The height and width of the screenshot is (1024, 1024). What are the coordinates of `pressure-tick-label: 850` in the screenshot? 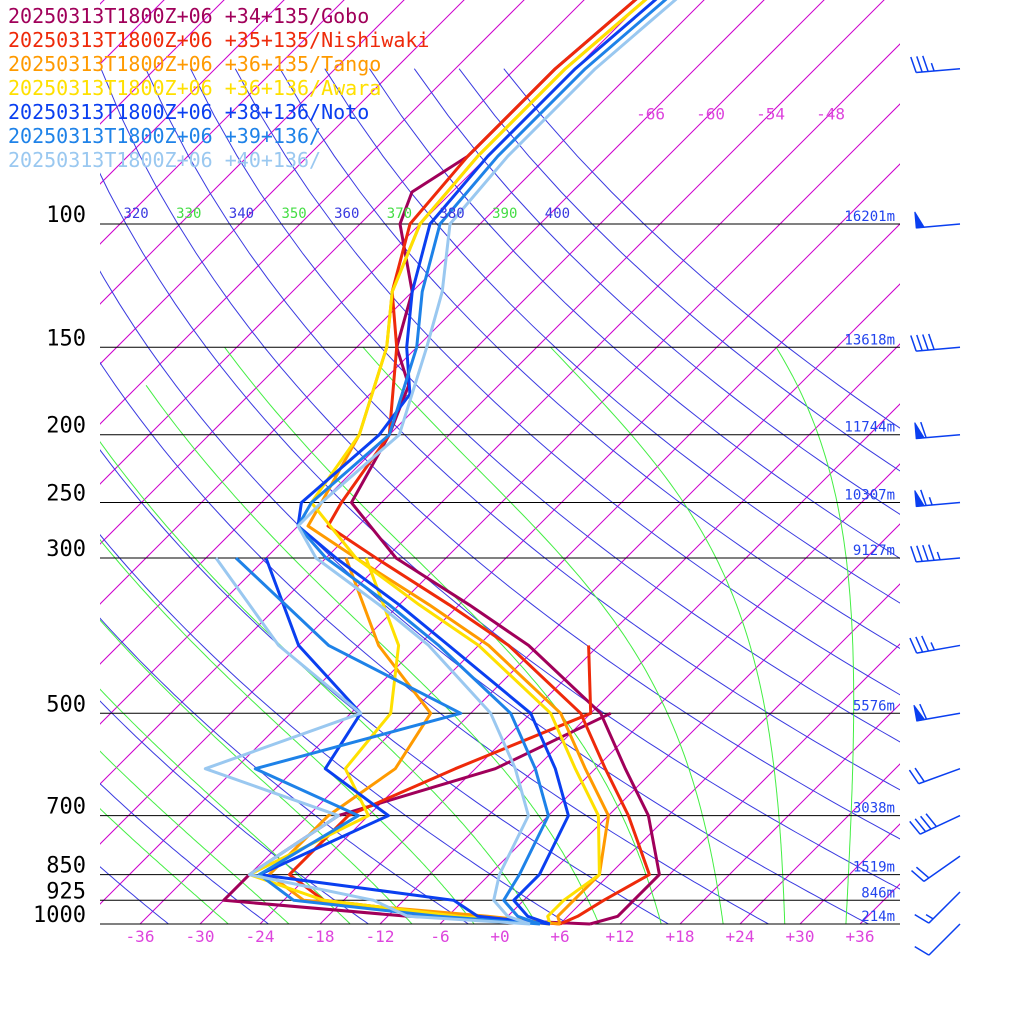 It's located at (66, 866).